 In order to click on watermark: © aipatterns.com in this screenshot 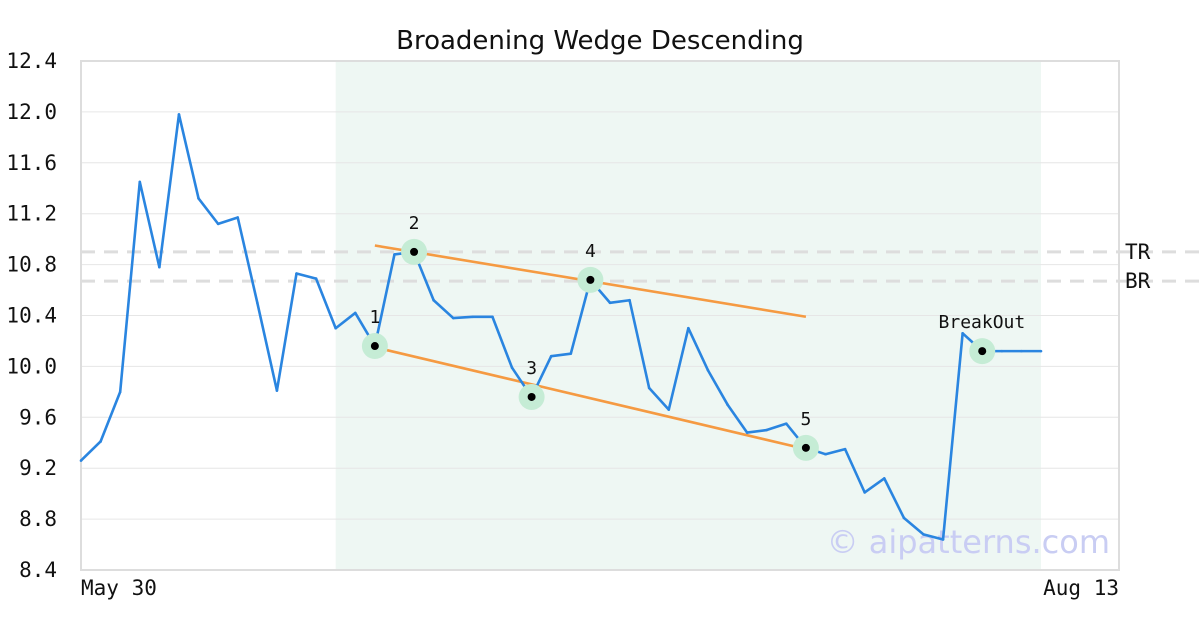, I will do `click(968, 542)`.